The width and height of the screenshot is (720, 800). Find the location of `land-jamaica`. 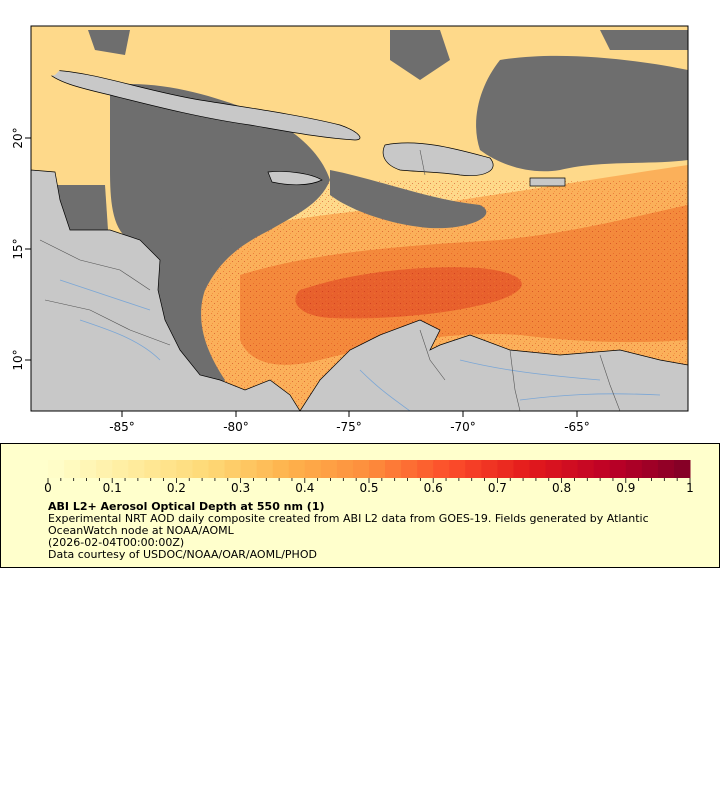

land-jamaica is located at coordinates (295, 178).